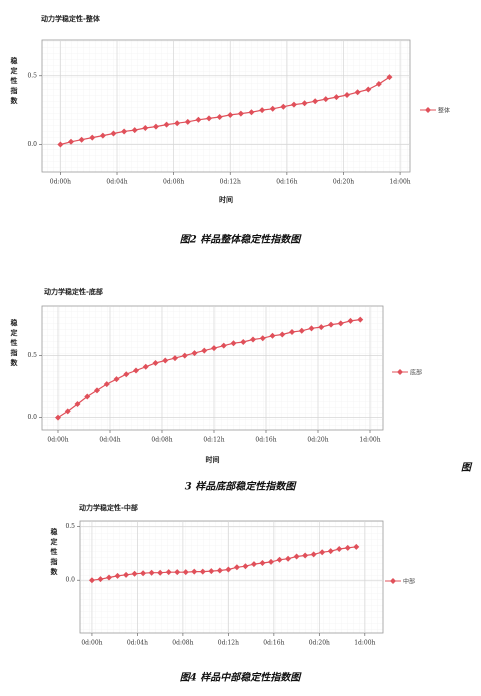 The image size is (481, 696). What do you see at coordinates (70, 526) in the screenshot?
I see `y-tick-label: 0.5` at bounding box center [70, 526].